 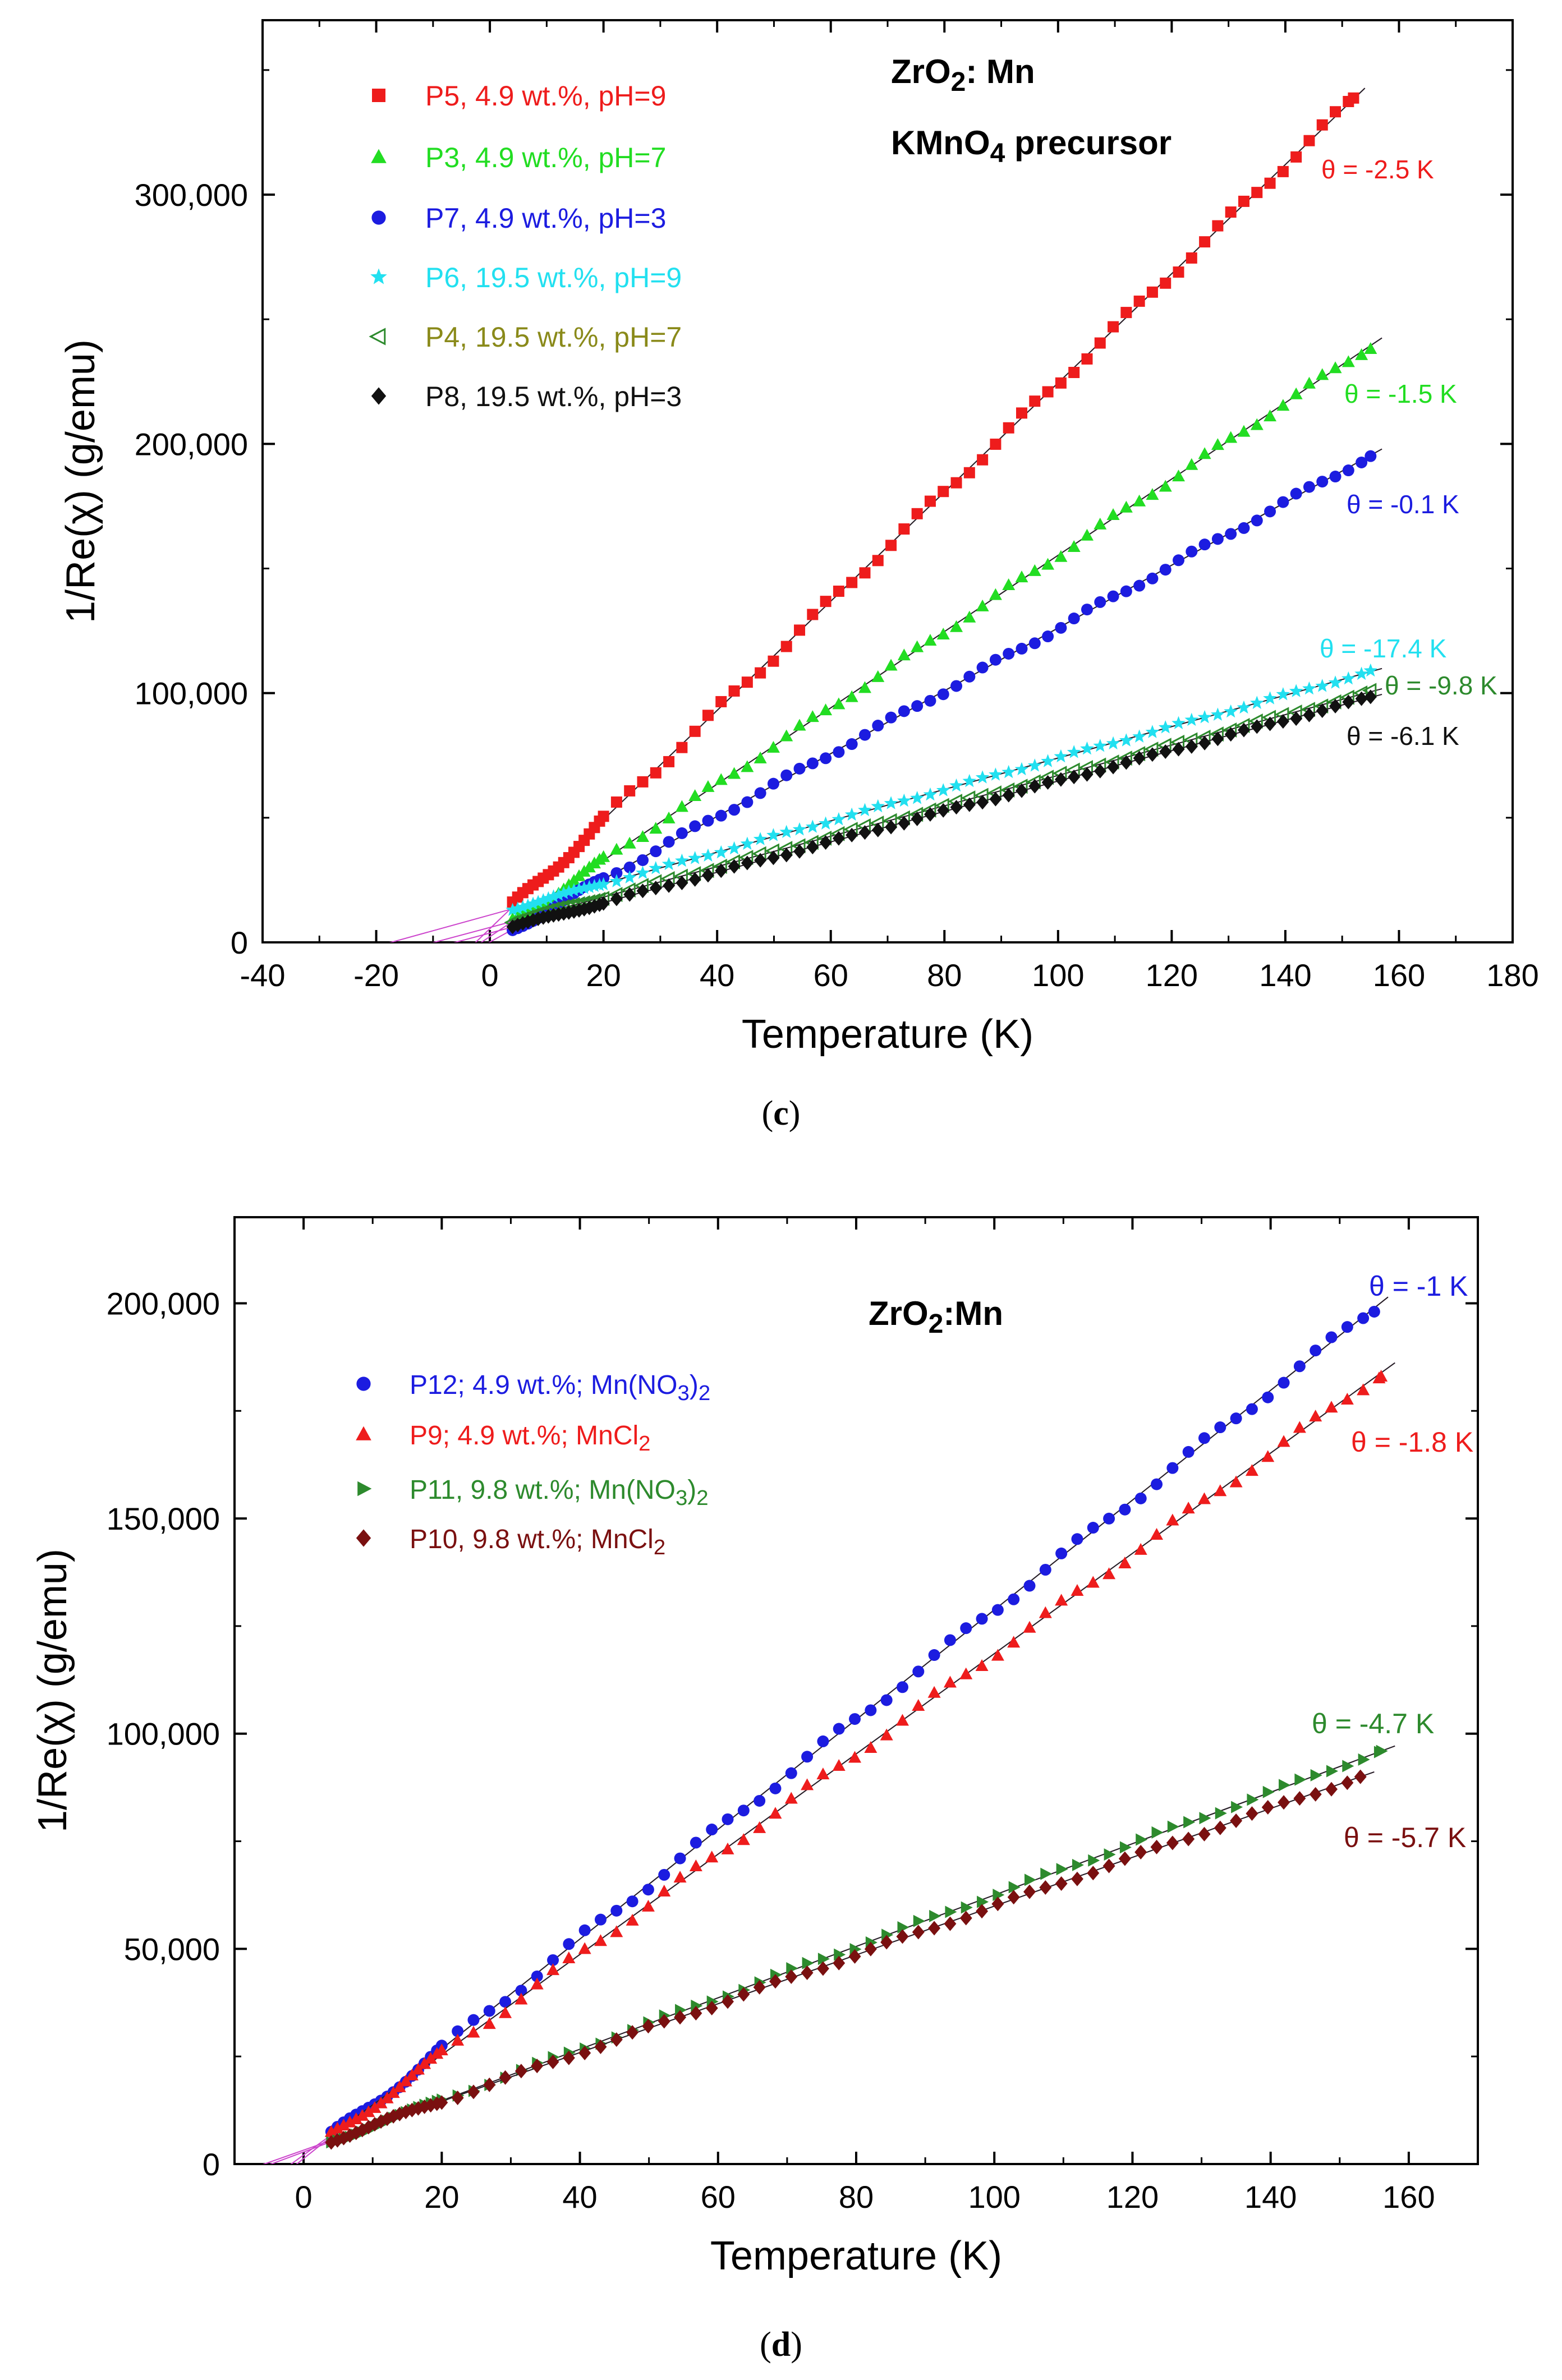 What do you see at coordinates (1271, 2197) in the screenshot?
I see `x-tick-label: 140` at bounding box center [1271, 2197].